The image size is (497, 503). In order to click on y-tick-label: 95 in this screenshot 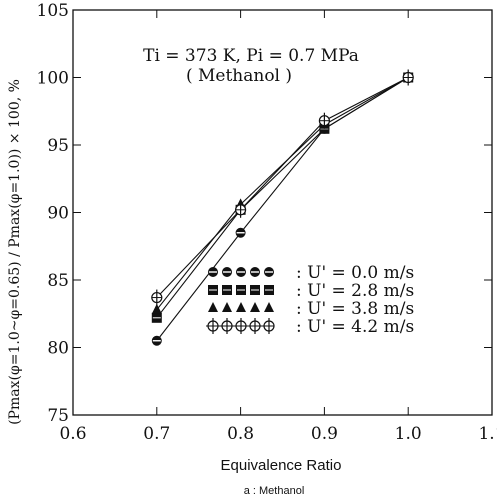, I will do `click(58, 146)`.